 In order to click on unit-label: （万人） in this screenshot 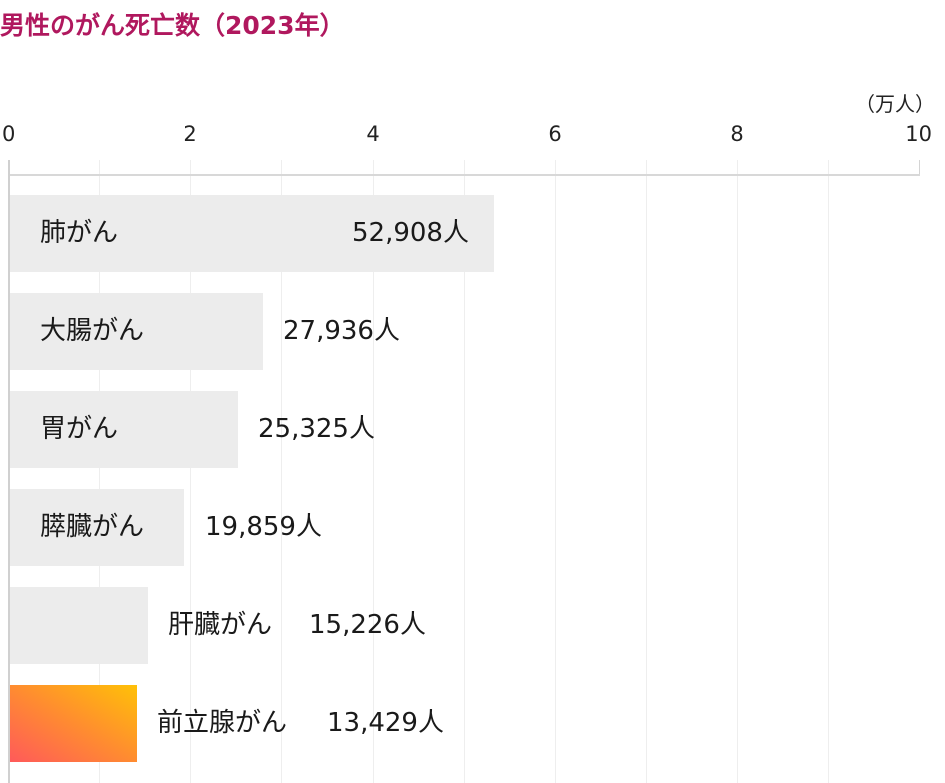, I will do `click(895, 104)`.